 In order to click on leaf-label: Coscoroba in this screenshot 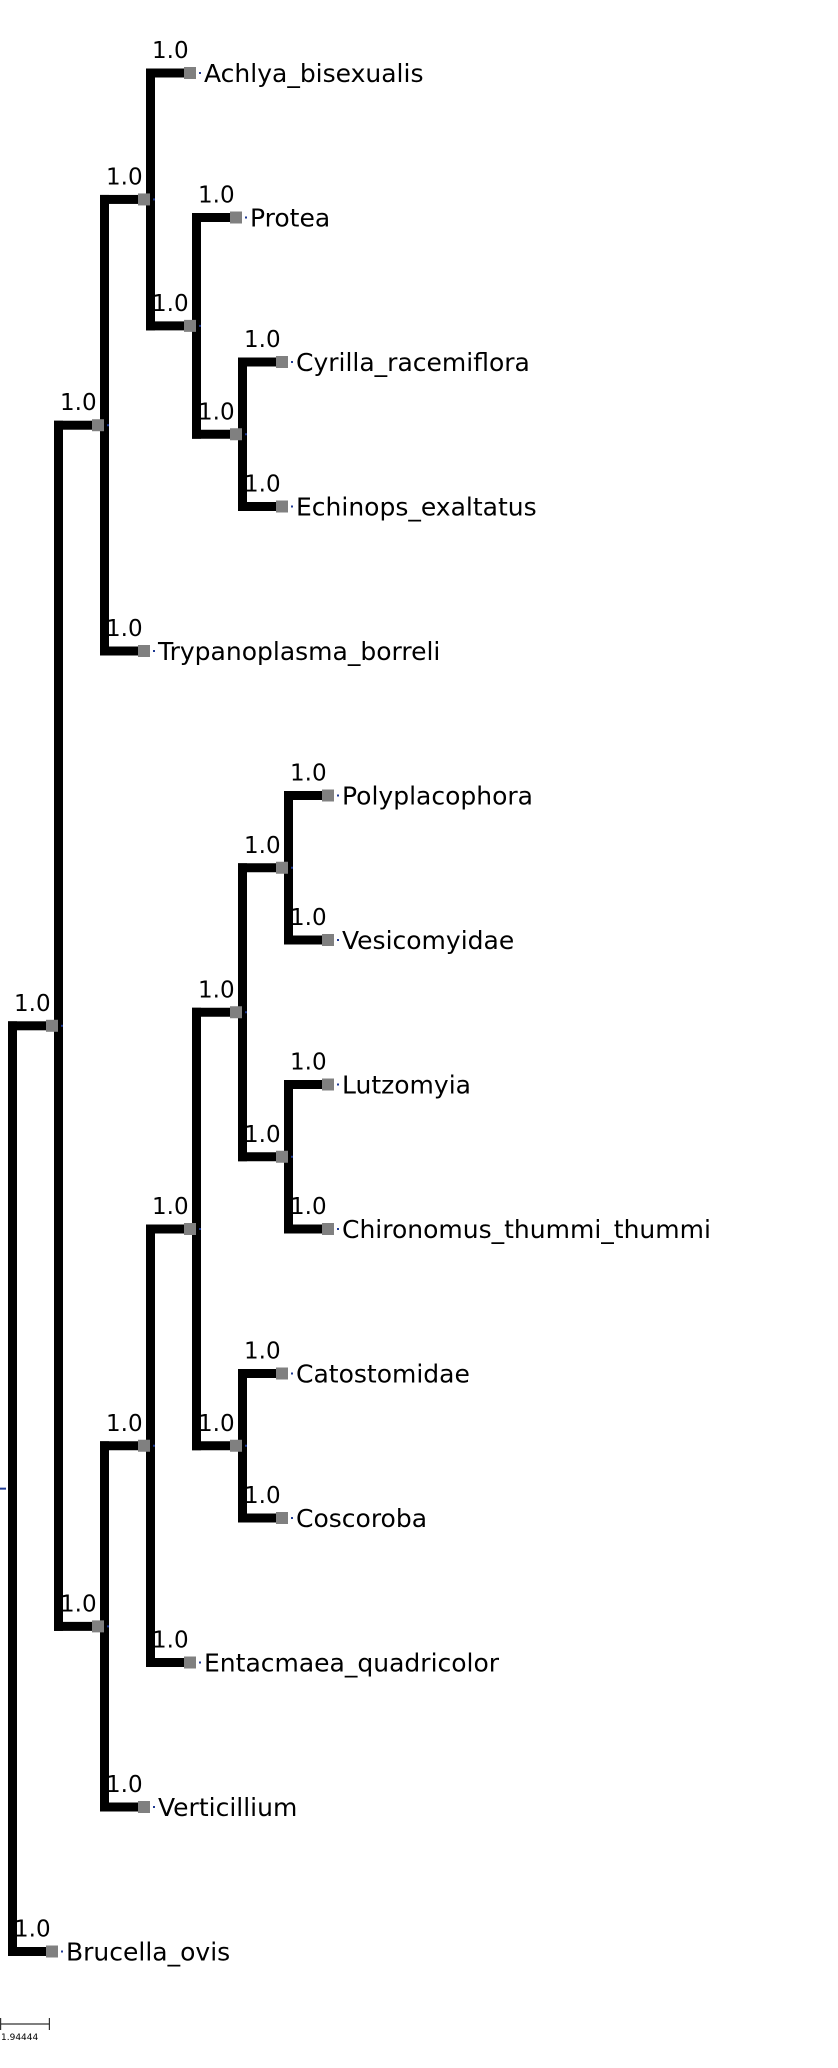, I will do `click(361, 1518)`.